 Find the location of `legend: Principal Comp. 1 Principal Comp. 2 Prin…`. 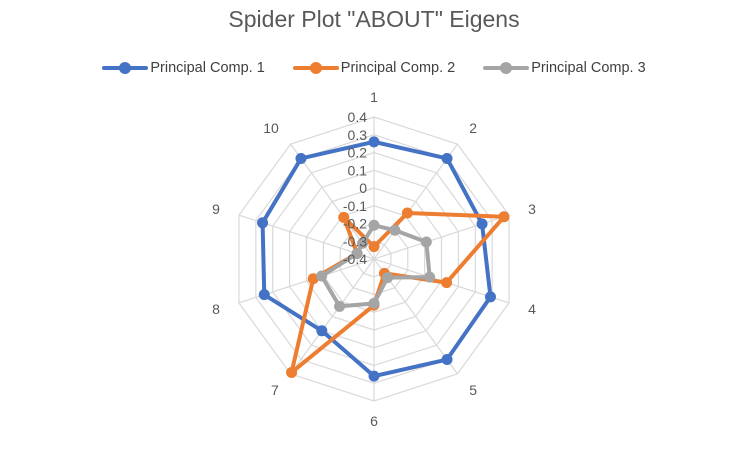

legend: Principal Comp. 1 Principal Comp. 2 Prin… is located at coordinates (374, 68).